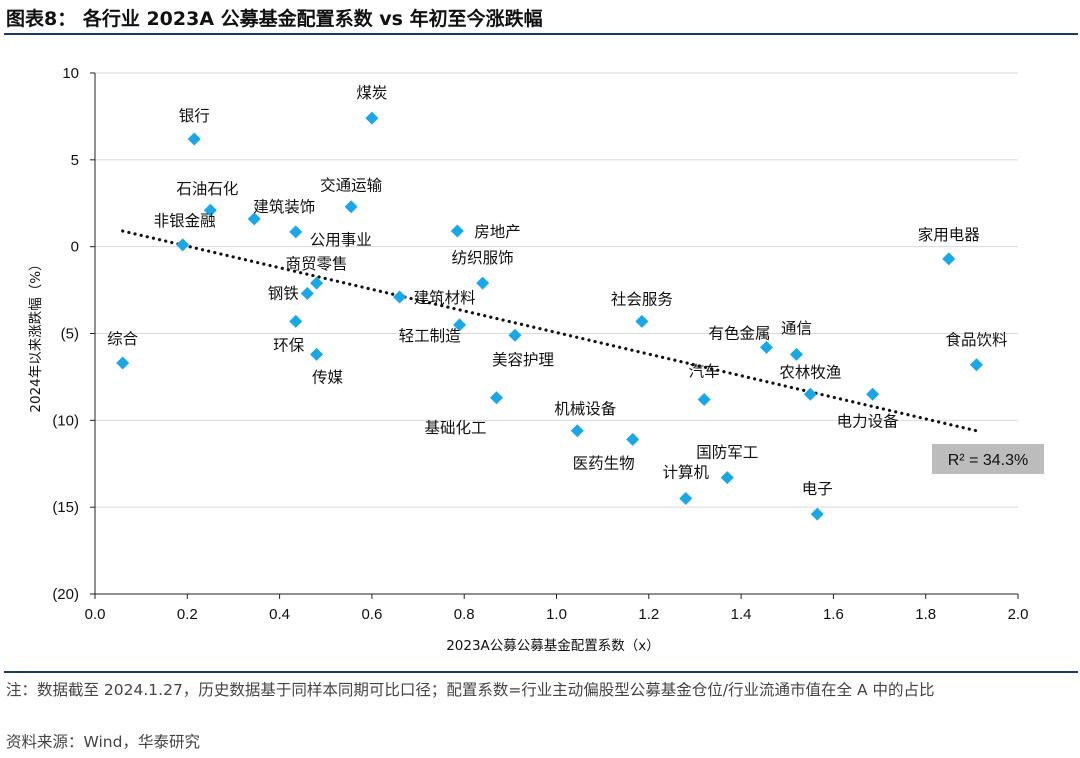  What do you see at coordinates (103, 742) in the screenshot?
I see `source-note: 资料来源：Wind，华泰研究` at bounding box center [103, 742].